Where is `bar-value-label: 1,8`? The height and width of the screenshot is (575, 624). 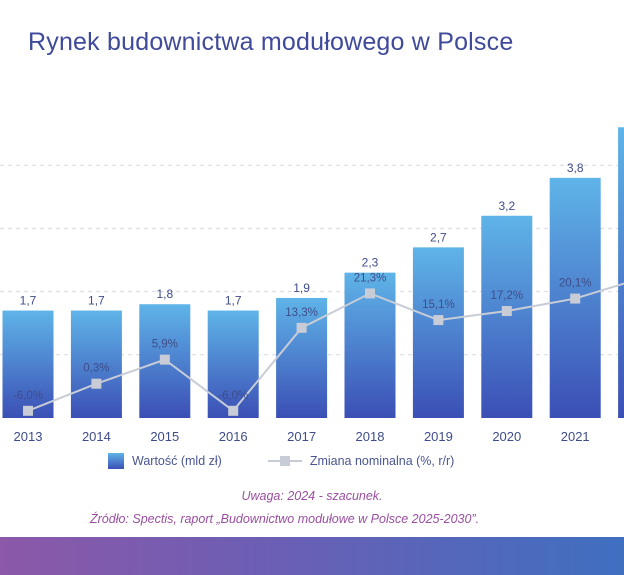 bar-value-label: 1,8 is located at coordinates (164, 294).